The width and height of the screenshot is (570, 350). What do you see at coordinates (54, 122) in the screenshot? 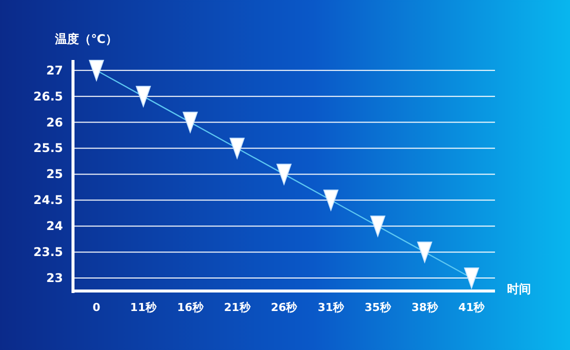
I see `y-tick-label: 26` at bounding box center [54, 122].